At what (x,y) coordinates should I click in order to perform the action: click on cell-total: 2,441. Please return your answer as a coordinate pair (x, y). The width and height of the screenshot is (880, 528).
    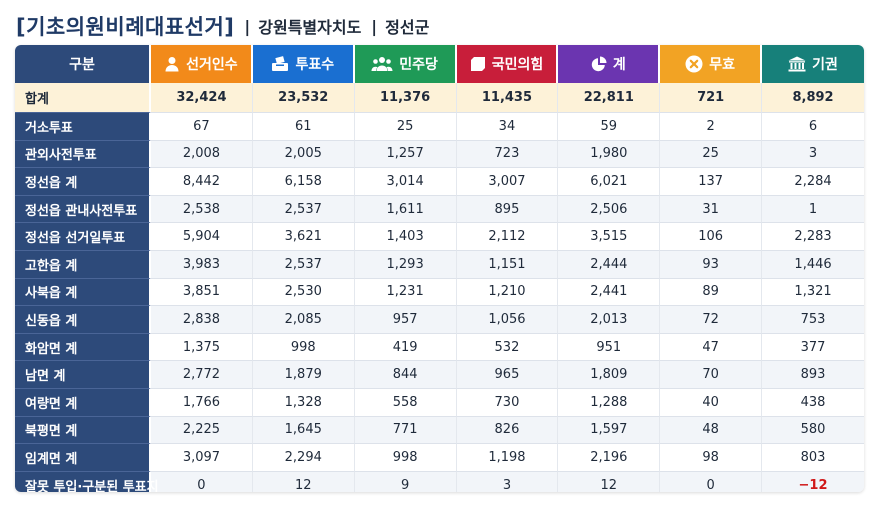
    Looking at the image, I should click on (609, 292).